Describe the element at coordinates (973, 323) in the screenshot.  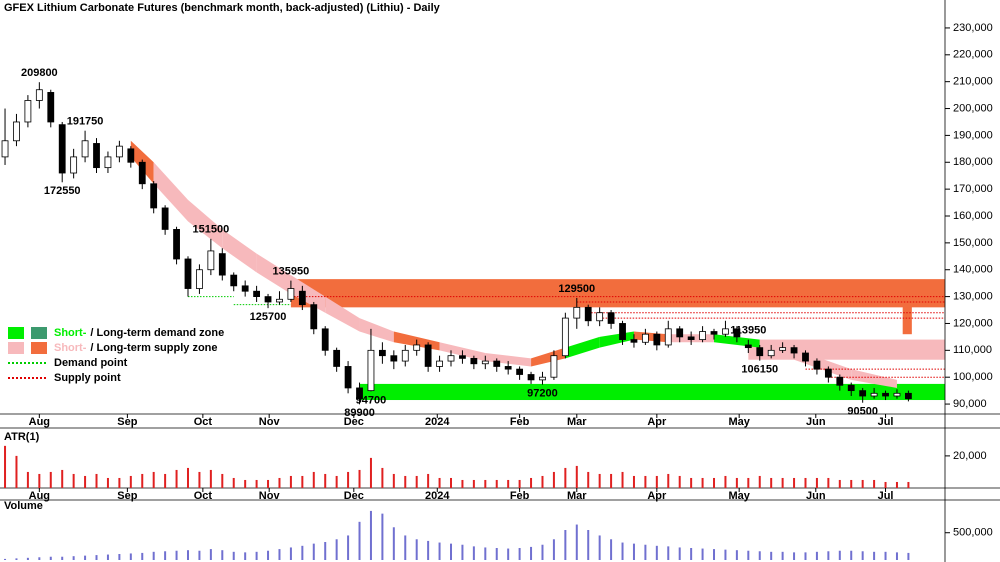
I see `y-tick-label: 120,000` at that location.